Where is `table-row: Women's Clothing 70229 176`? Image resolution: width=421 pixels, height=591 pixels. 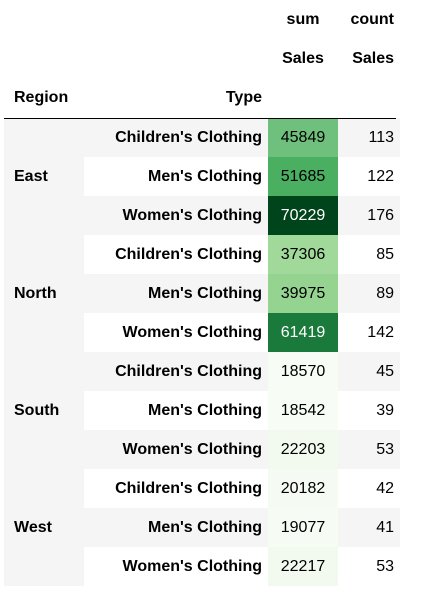 table-row: Women's Clothing 70229 176 is located at coordinates (202, 215).